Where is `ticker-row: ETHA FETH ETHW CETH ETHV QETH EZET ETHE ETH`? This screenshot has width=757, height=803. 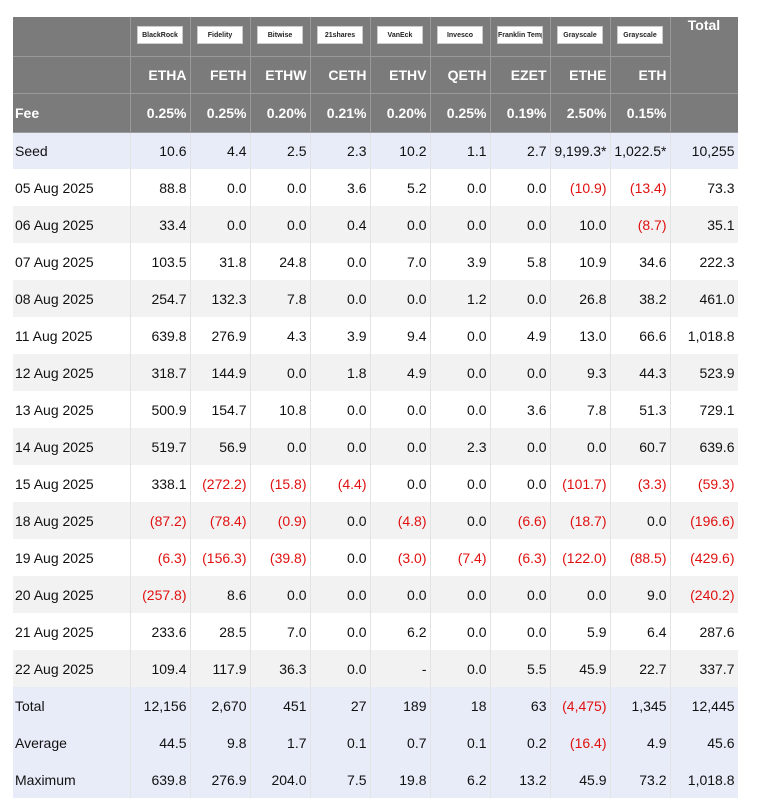 ticker-row: ETHA FETH ETHW CETH ETHV QETH EZET ETHE ETH is located at coordinates (375, 75).